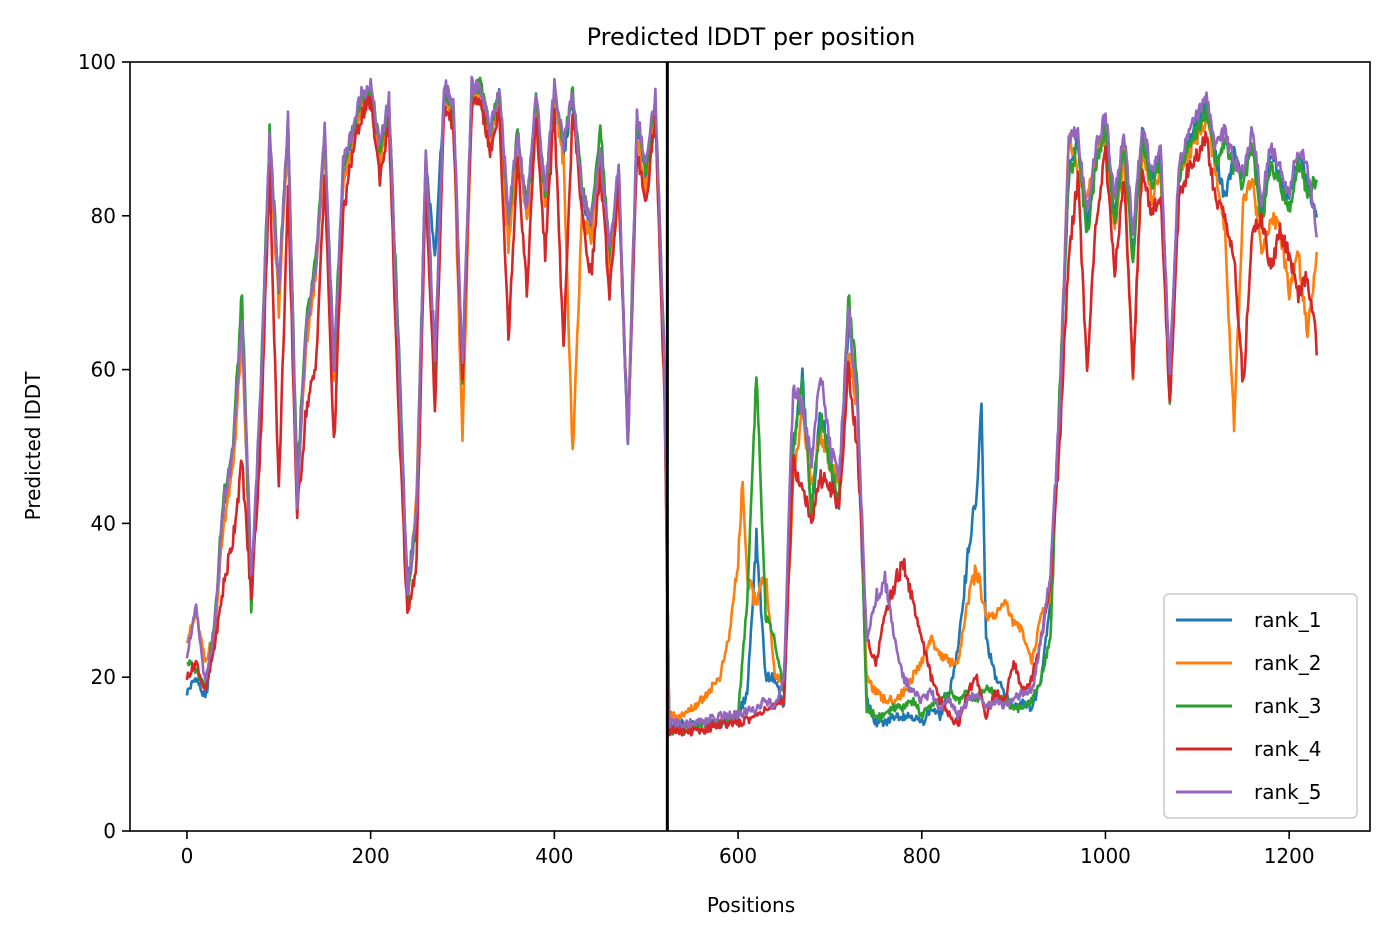 This screenshot has width=1391, height=939. I want to click on y-tick-label: 0, so click(109, 831).